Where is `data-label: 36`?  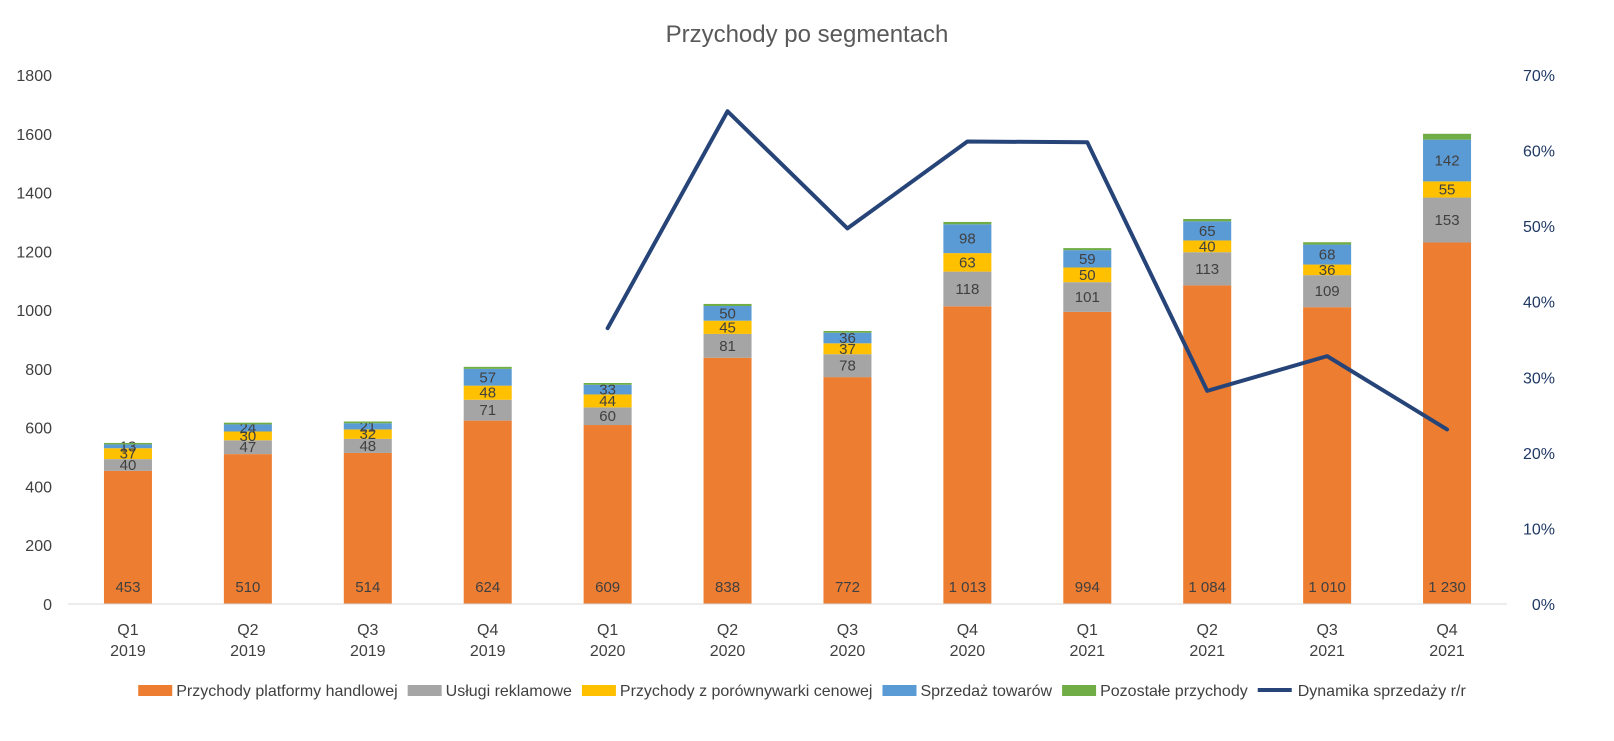 data-label: 36 is located at coordinates (1327, 270).